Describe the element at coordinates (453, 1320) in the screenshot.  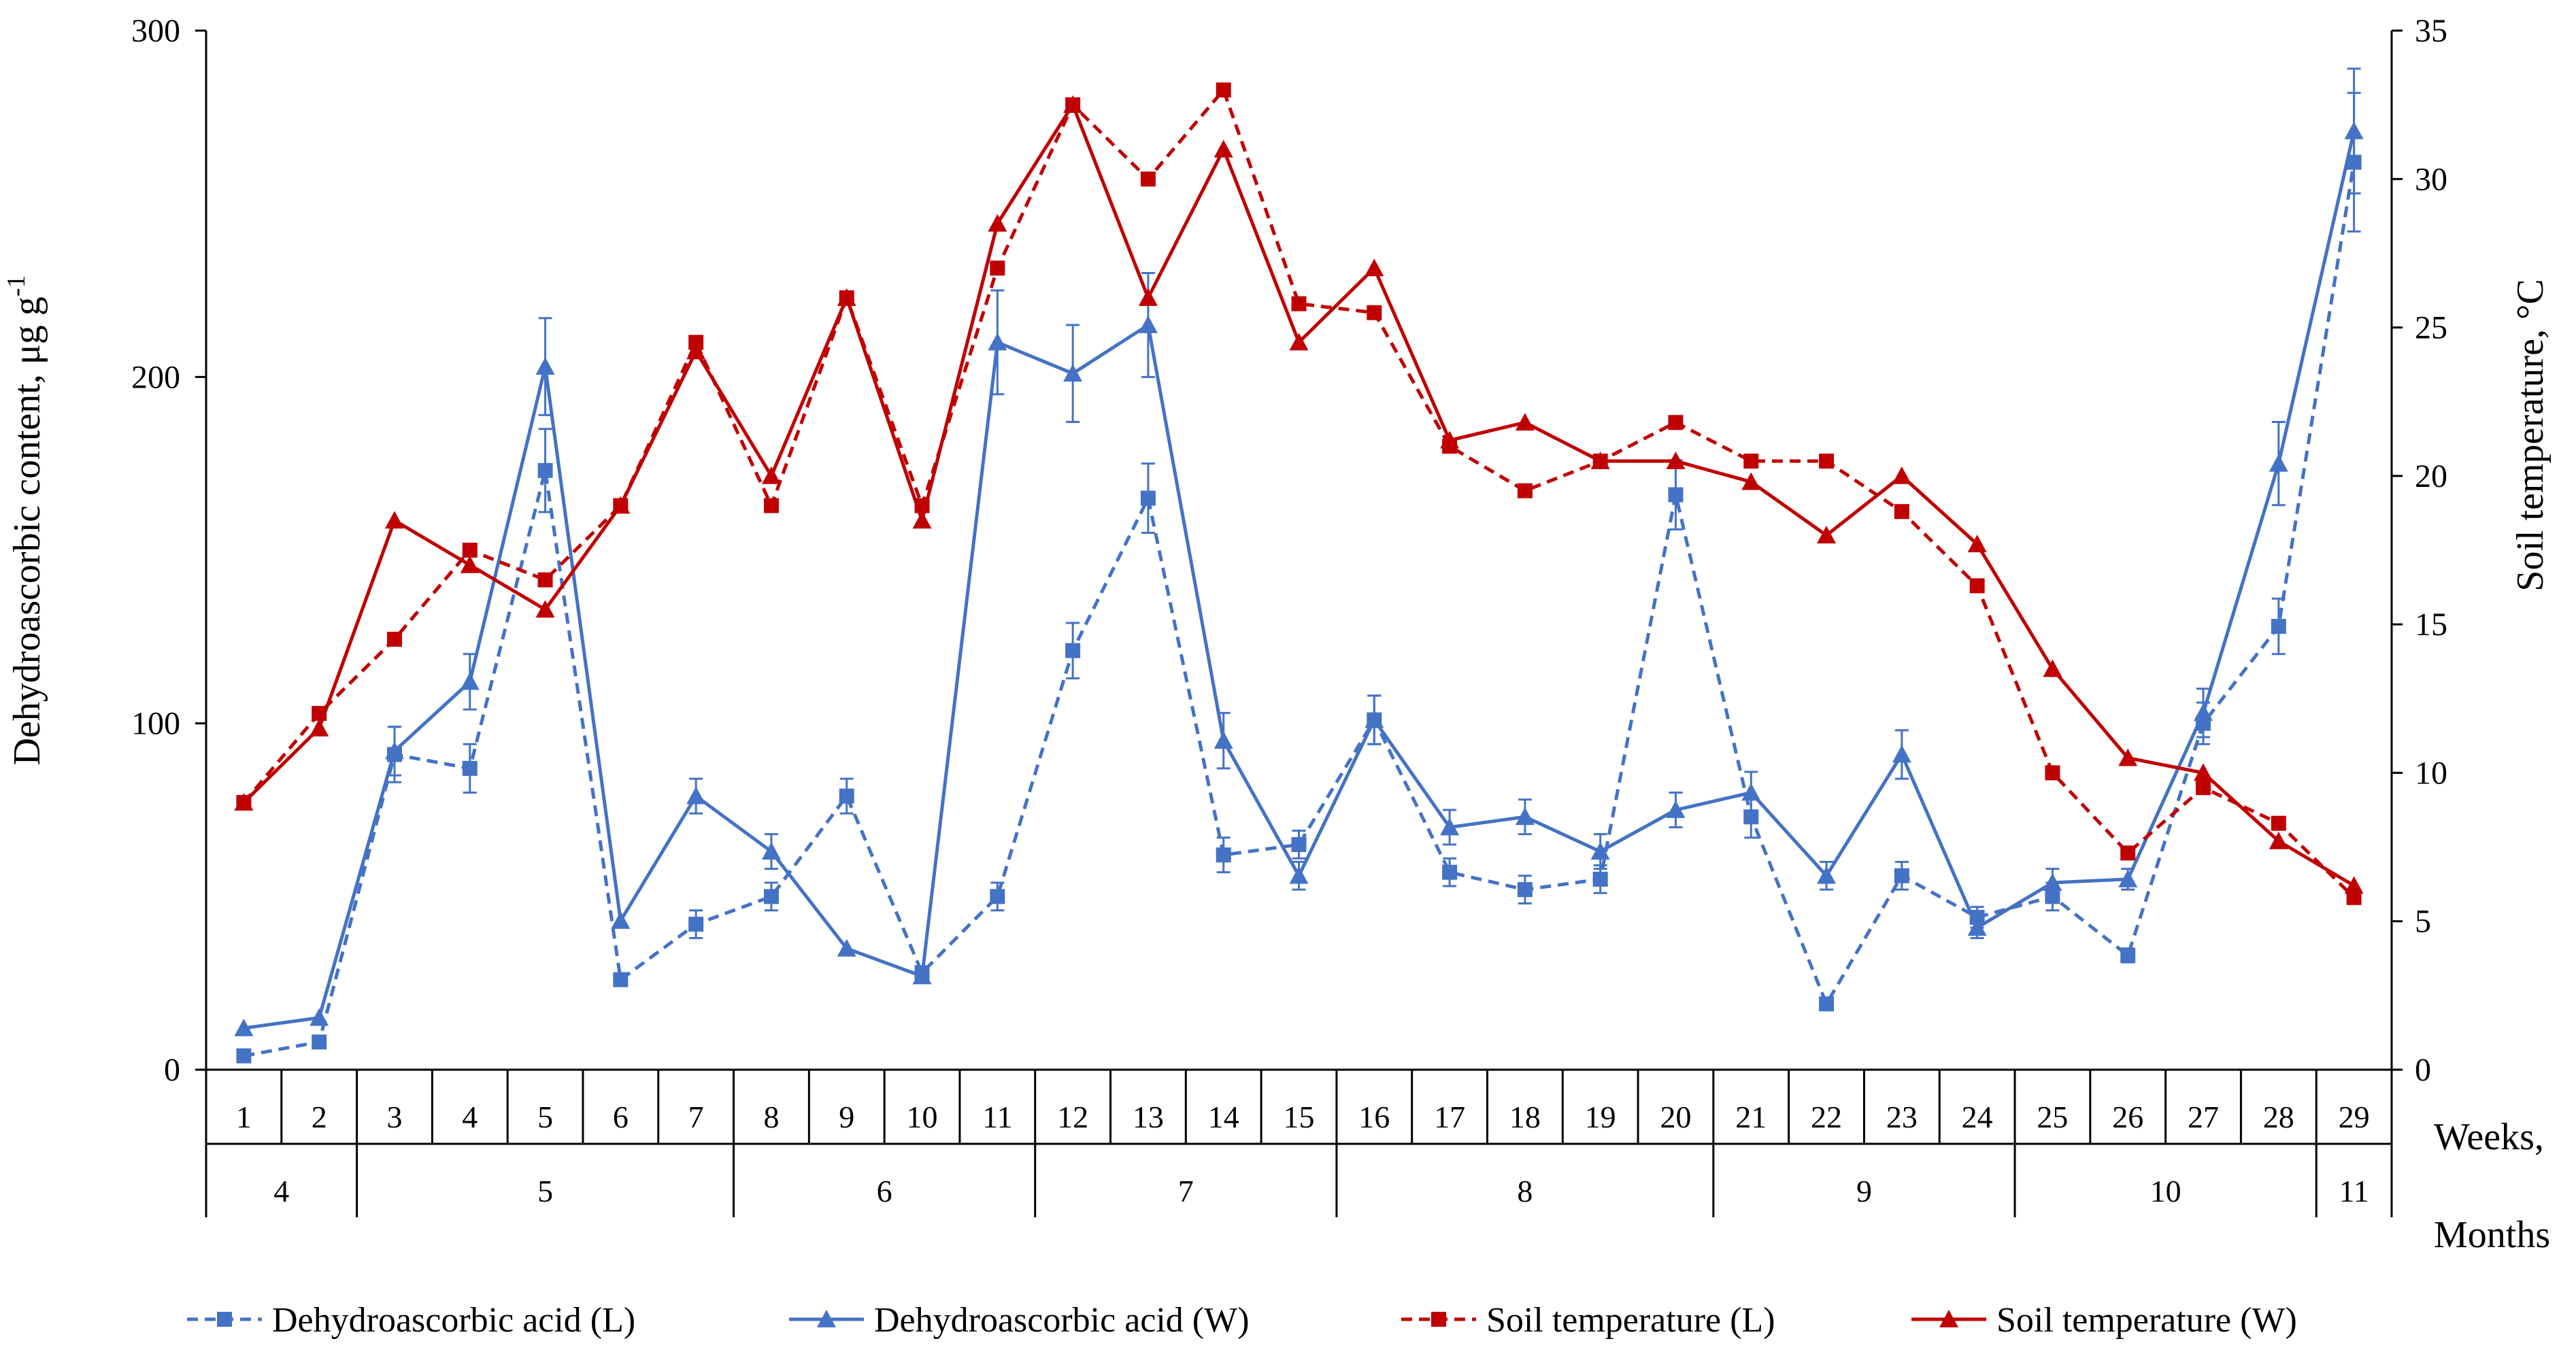
I see `legend-label: Dehydroascorbic acid (L)` at that location.